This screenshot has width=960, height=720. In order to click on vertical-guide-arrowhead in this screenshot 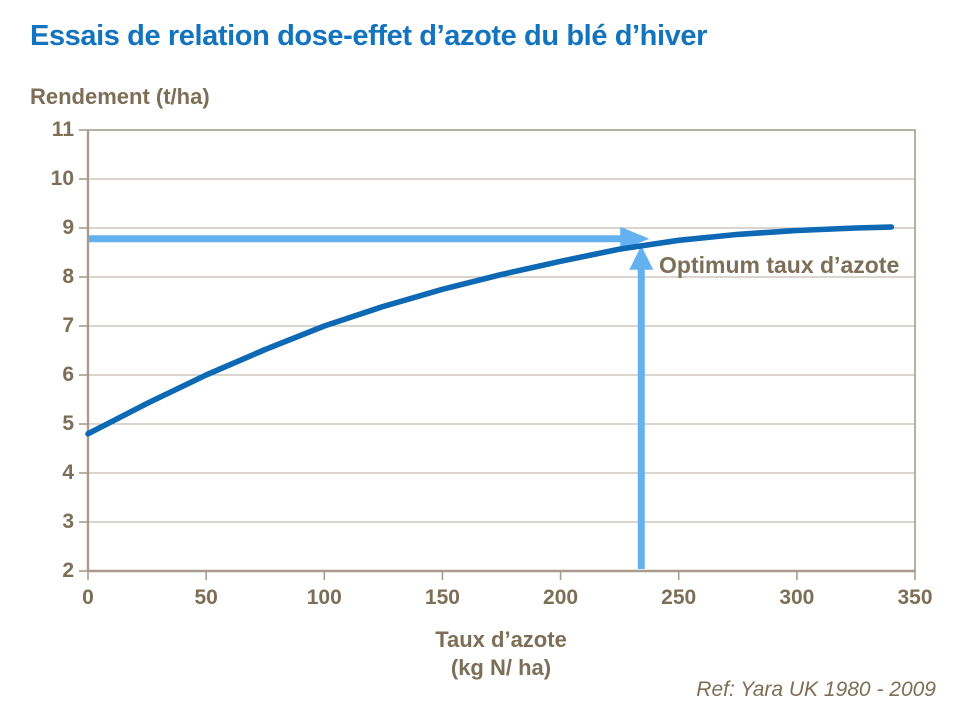, I will do `click(641, 257)`.